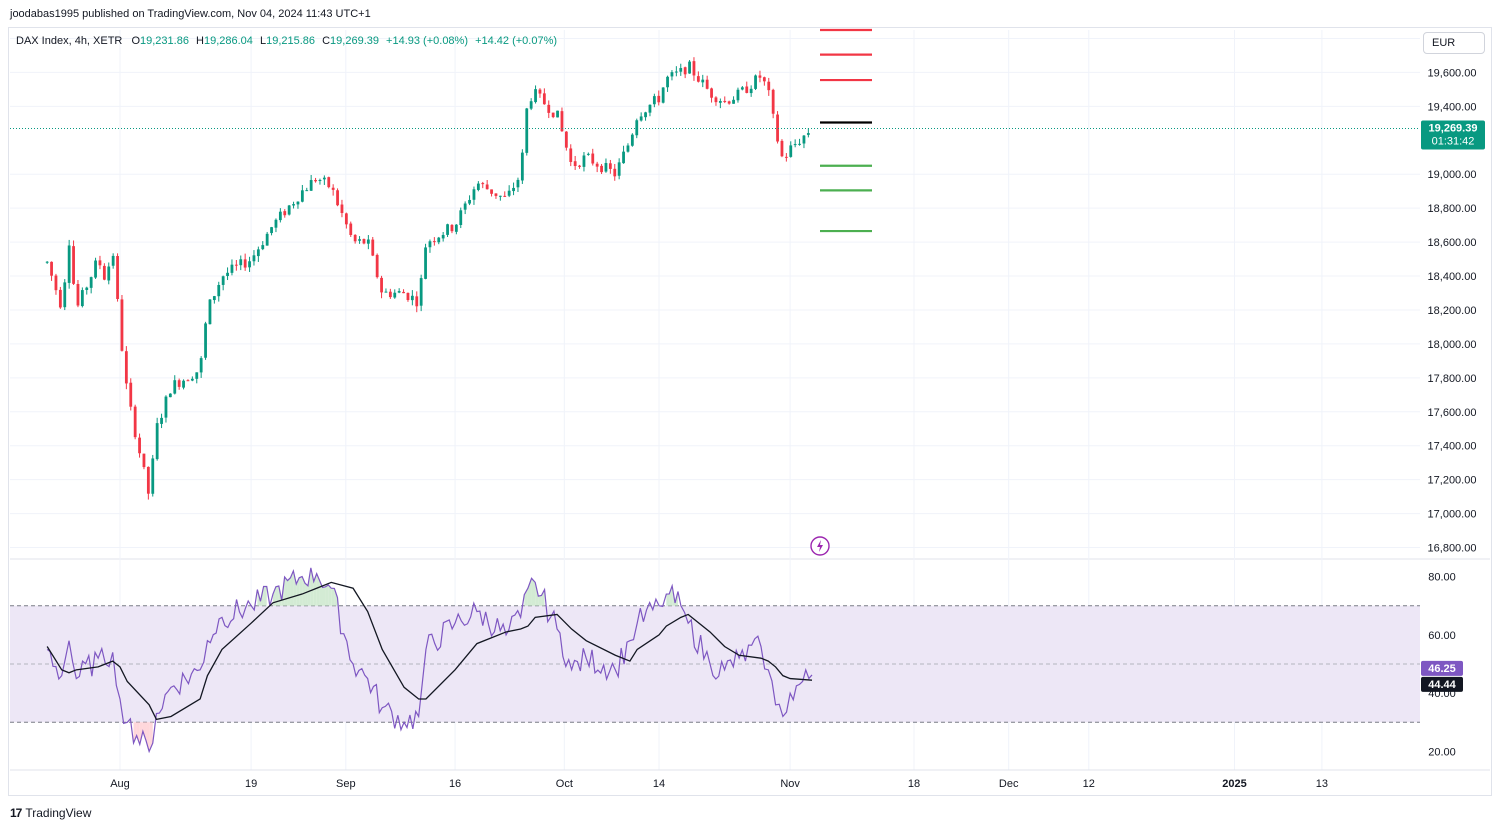  I want to click on rsi-value-label: 46.25, so click(1442, 669).